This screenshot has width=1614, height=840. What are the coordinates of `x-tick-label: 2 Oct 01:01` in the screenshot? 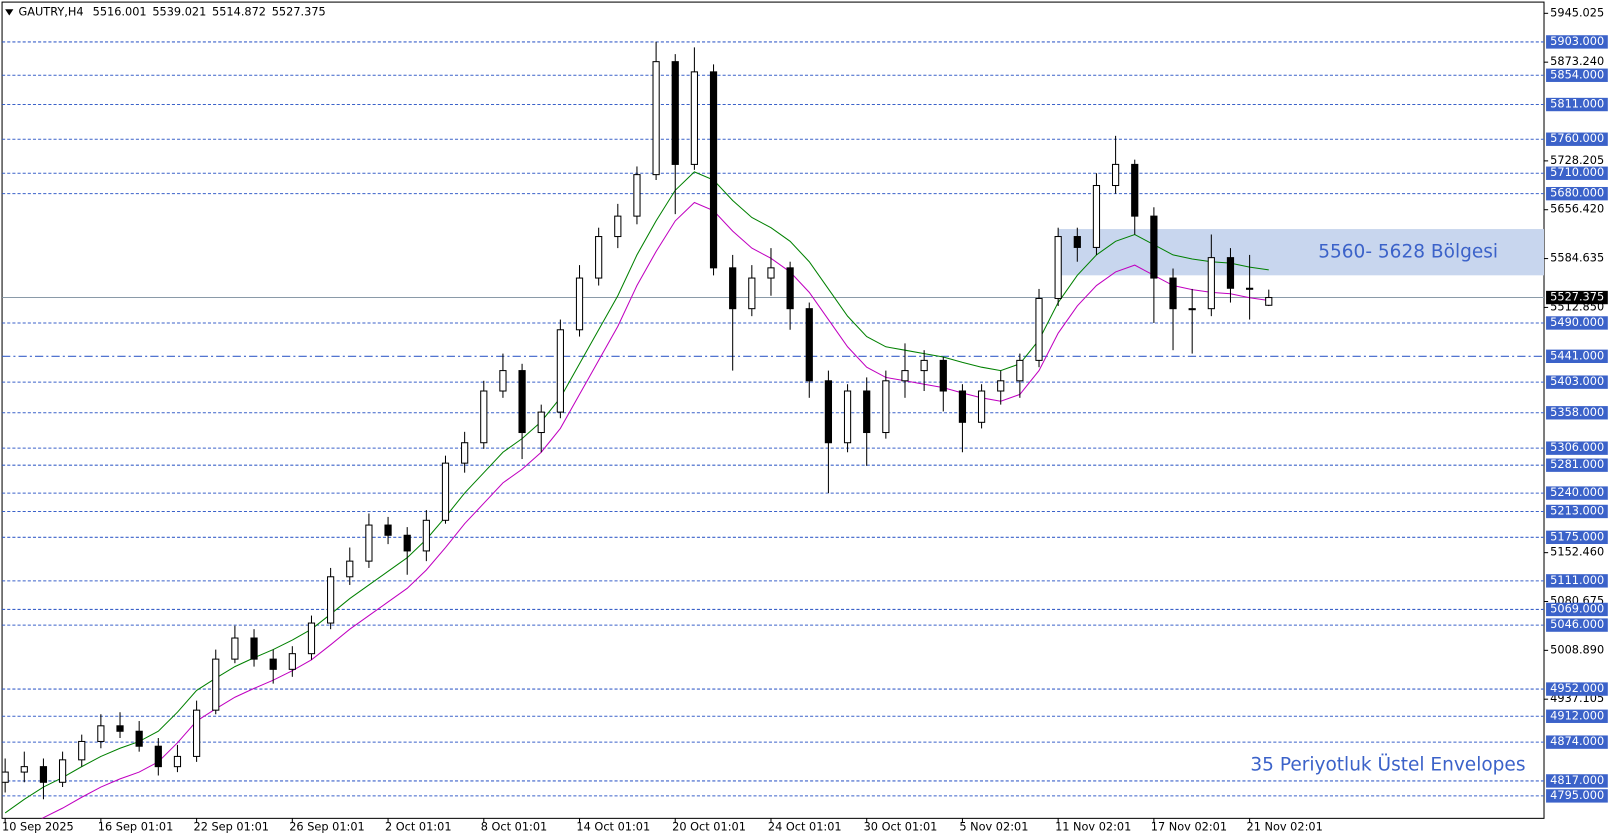 It's located at (418, 827).